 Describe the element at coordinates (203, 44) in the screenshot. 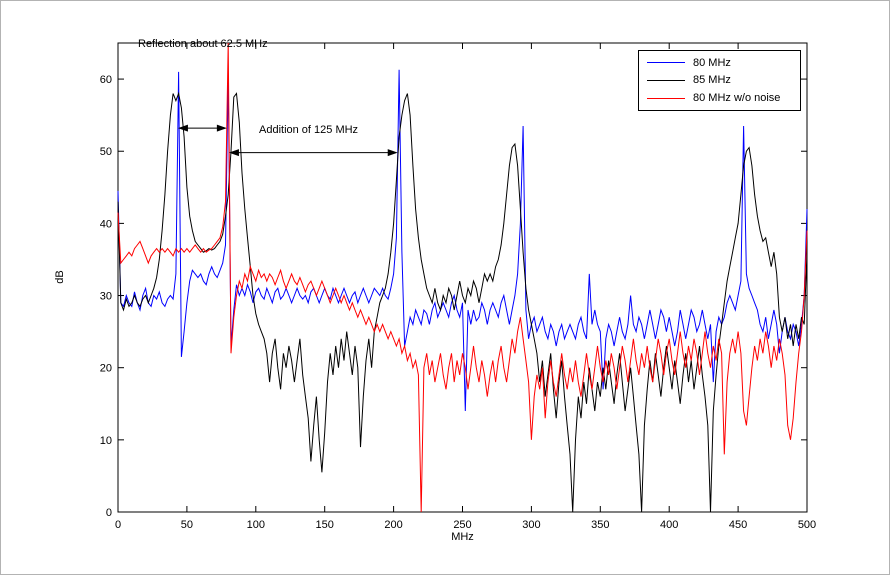

I see `annotation-reflection-text: Reflection about 62.5 MHz` at that location.